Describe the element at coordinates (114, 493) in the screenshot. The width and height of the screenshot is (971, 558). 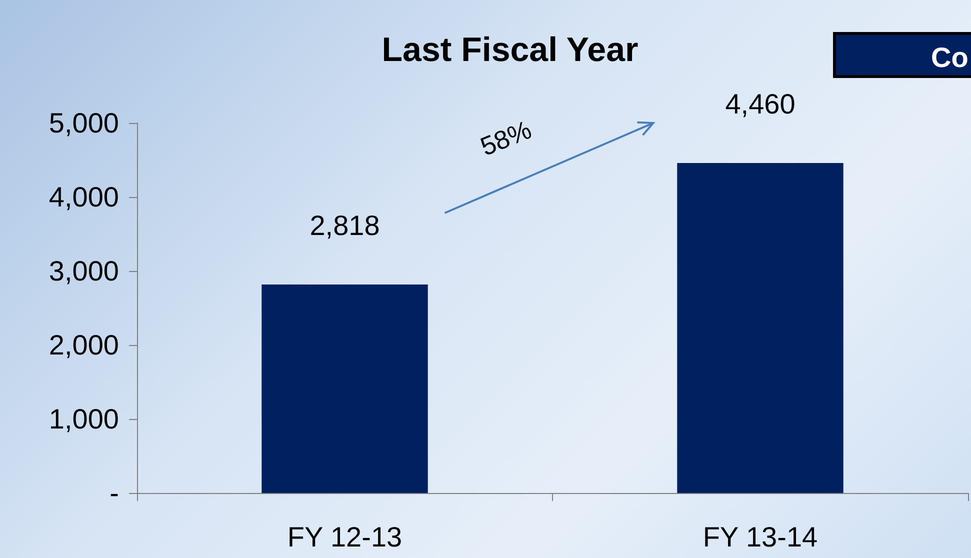
I see `y-tick-label: -` at that location.